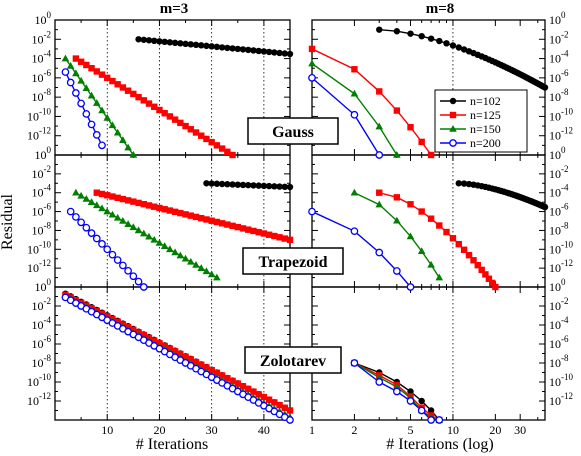  What do you see at coordinates (485, 115) in the screenshot?
I see `legend-label: n=125` at bounding box center [485, 115].